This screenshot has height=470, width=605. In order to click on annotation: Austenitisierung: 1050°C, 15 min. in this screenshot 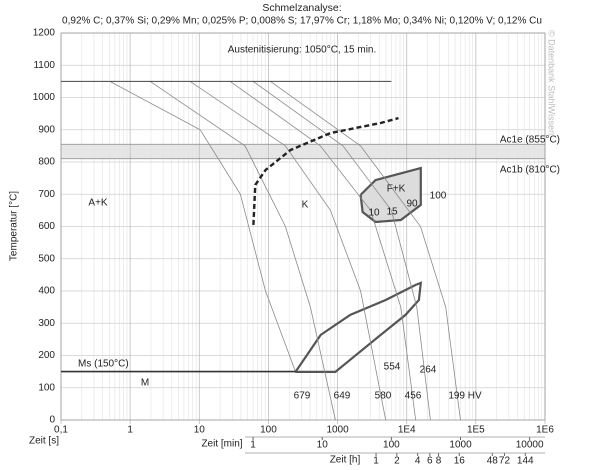, I will do `click(302, 50)`.